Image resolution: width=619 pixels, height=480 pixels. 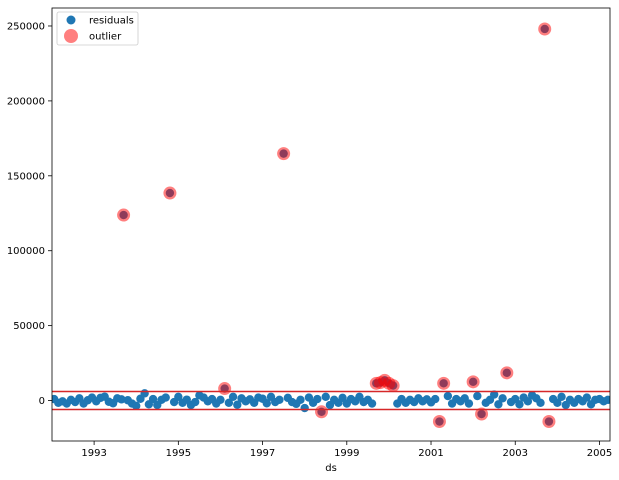 I want to click on legend-residuals-label: residuals, so click(x=111, y=21).